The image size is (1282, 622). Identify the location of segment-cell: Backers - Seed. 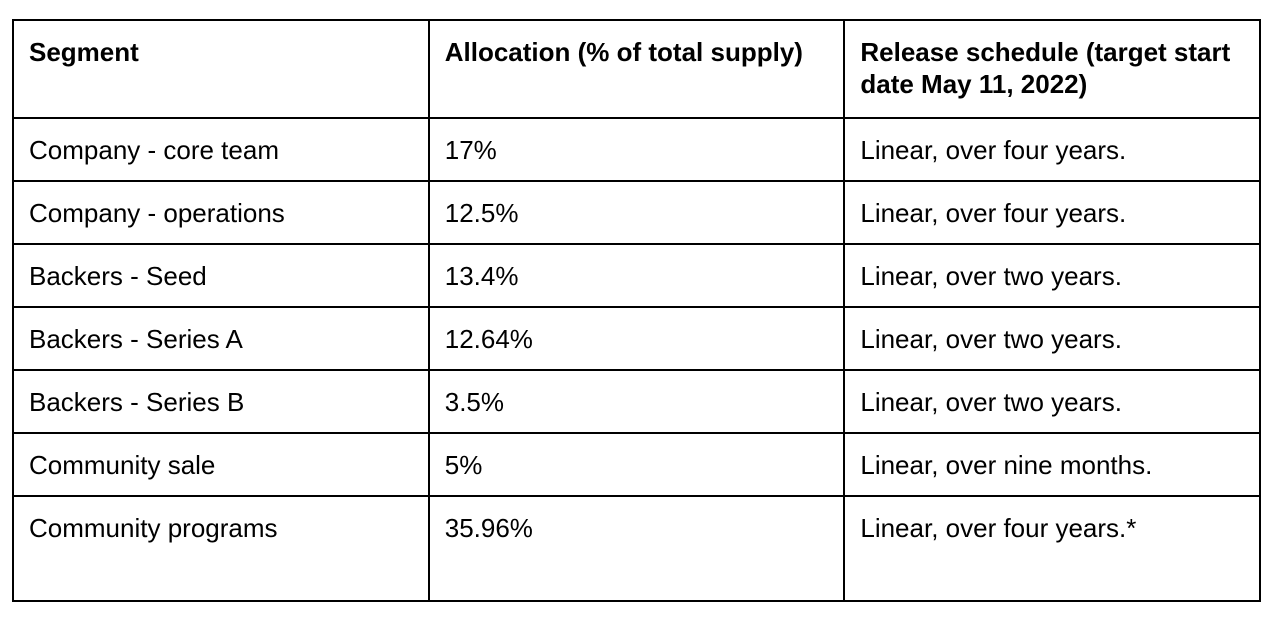
(221, 275).